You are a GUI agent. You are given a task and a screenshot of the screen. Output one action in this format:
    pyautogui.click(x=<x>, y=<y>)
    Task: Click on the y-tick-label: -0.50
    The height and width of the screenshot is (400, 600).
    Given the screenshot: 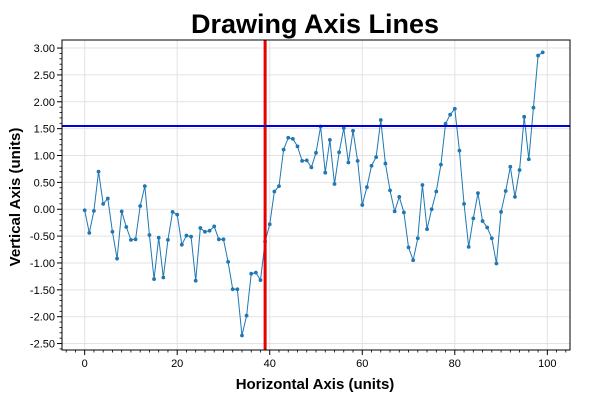 What is the action you would take?
    pyautogui.click(x=42, y=237)
    